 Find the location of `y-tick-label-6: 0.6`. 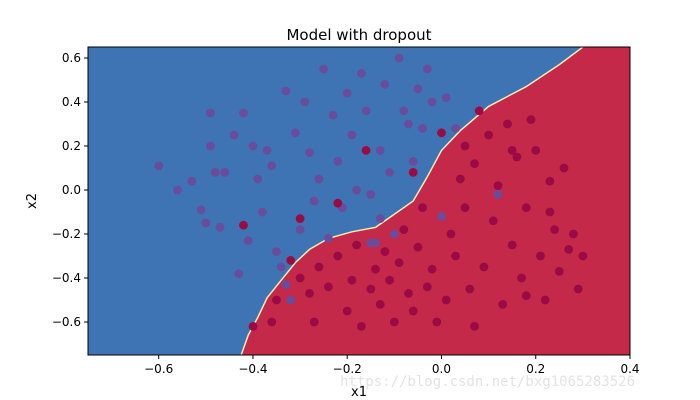

y-tick-label-6: 0.6 is located at coordinates (71, 58).